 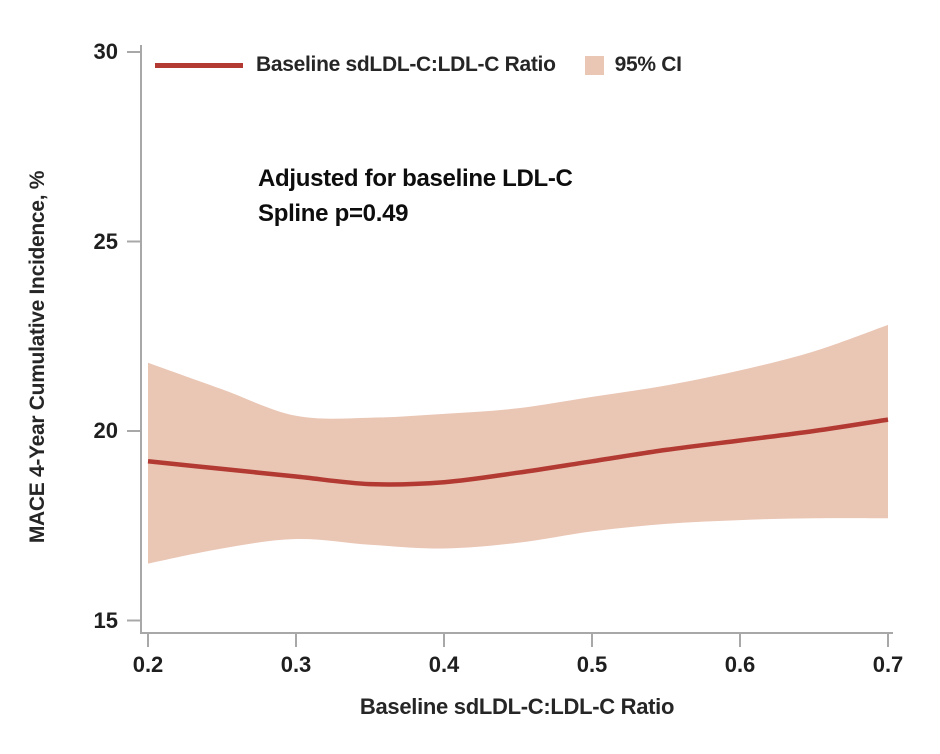 I want to click on annotation-line-2: Spline p=0.49, so click(x=333, y=213).